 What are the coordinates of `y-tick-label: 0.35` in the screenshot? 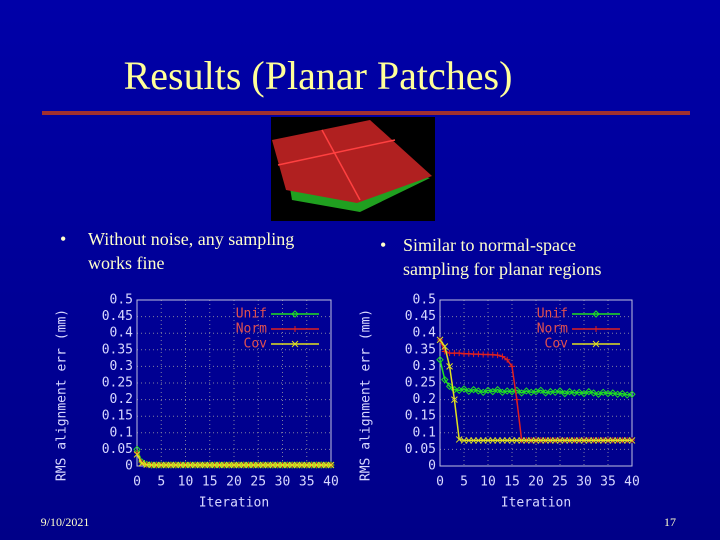 It's located at (117, 349).